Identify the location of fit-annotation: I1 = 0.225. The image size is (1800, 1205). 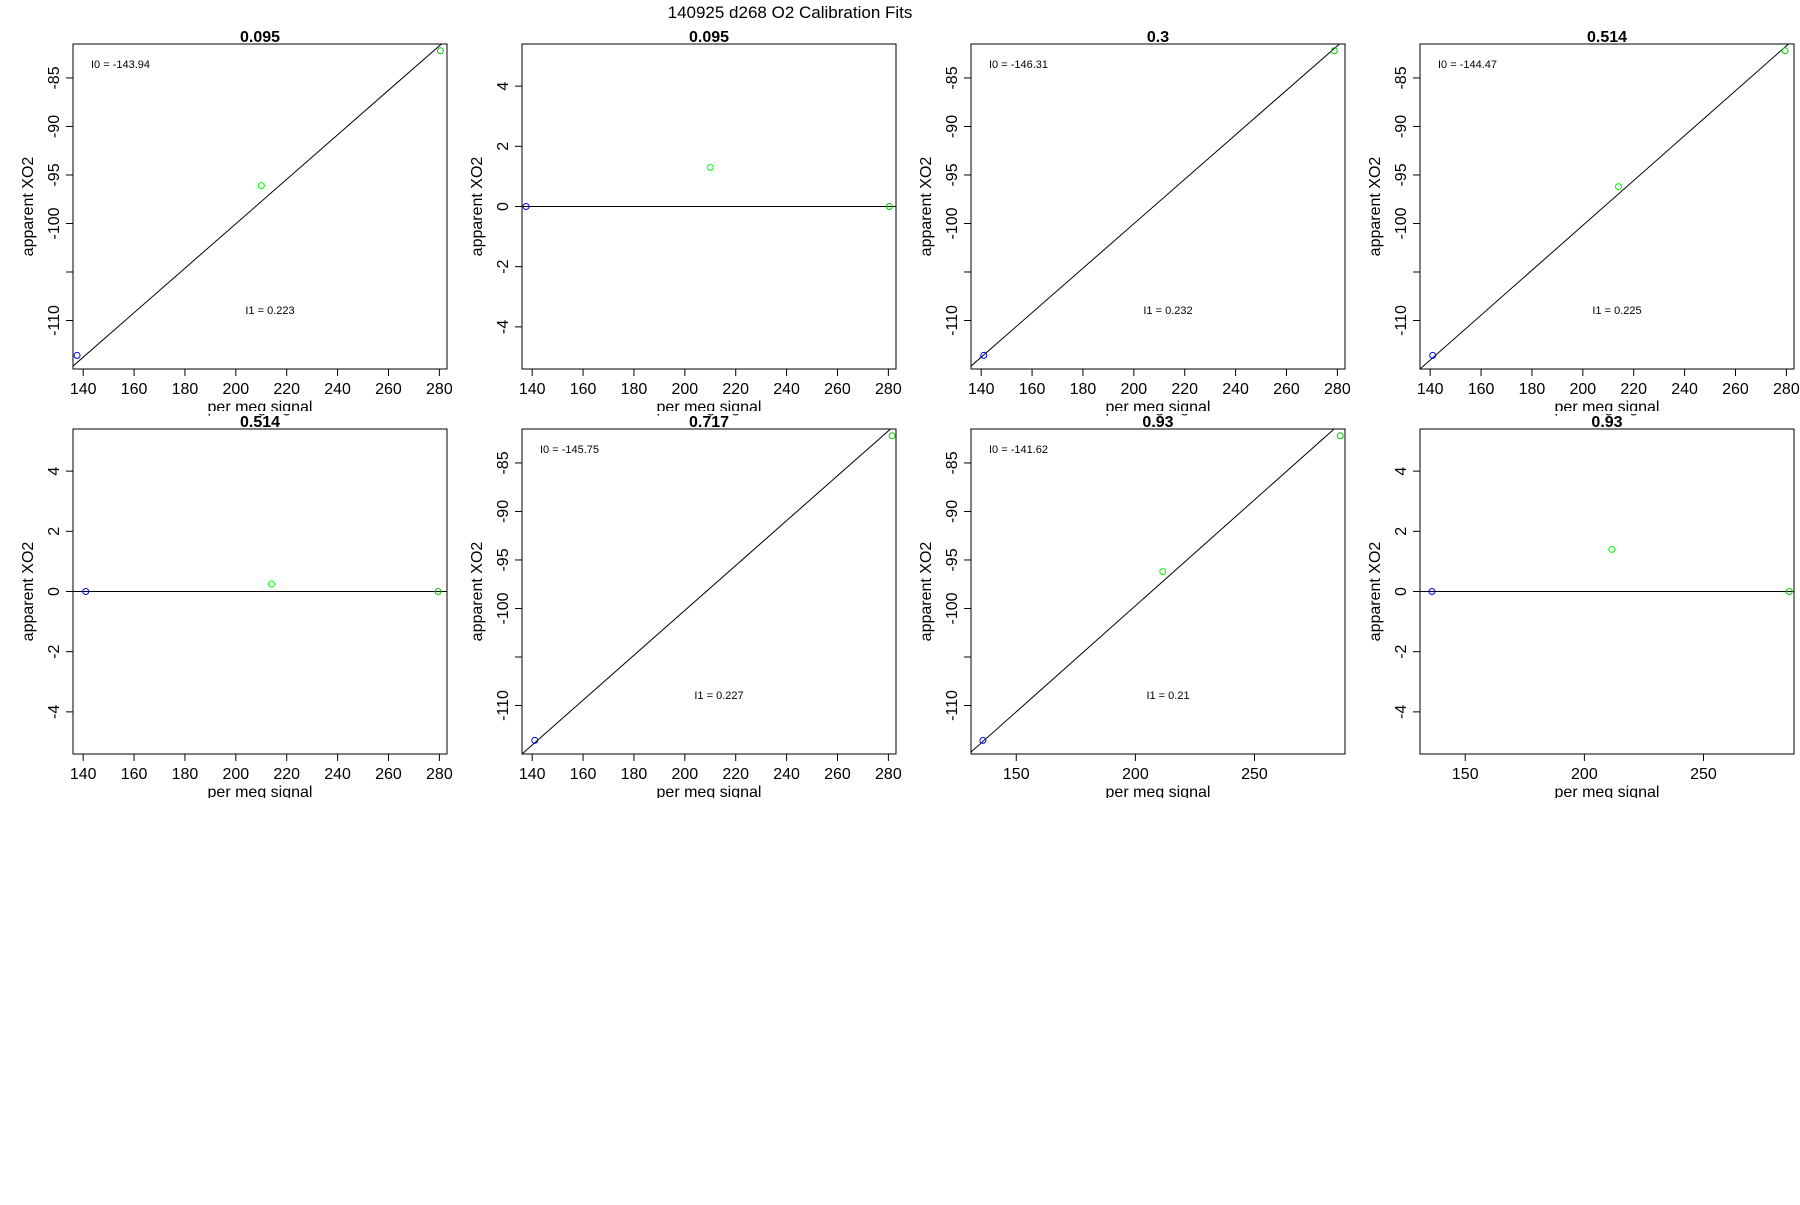
(1616, 311).